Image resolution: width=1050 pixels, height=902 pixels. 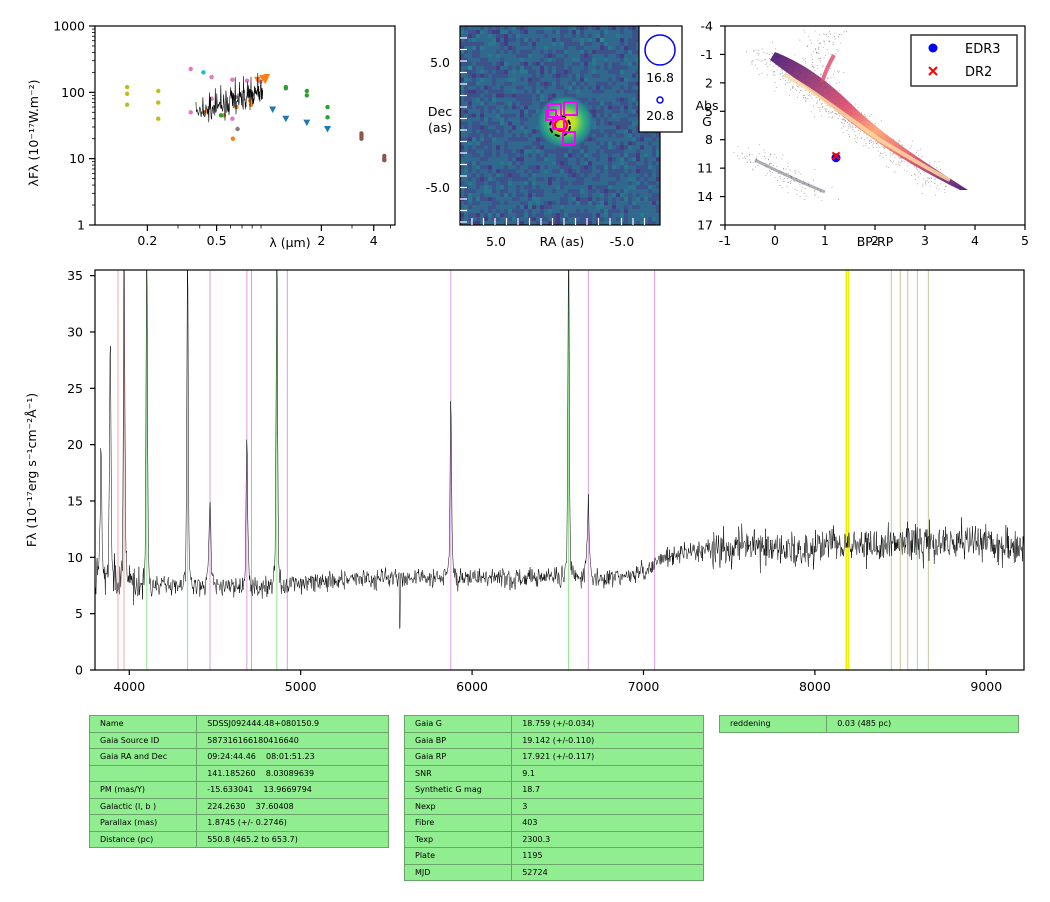 I want to click on info-label: Gaia BP, so click(x=458, y=740).